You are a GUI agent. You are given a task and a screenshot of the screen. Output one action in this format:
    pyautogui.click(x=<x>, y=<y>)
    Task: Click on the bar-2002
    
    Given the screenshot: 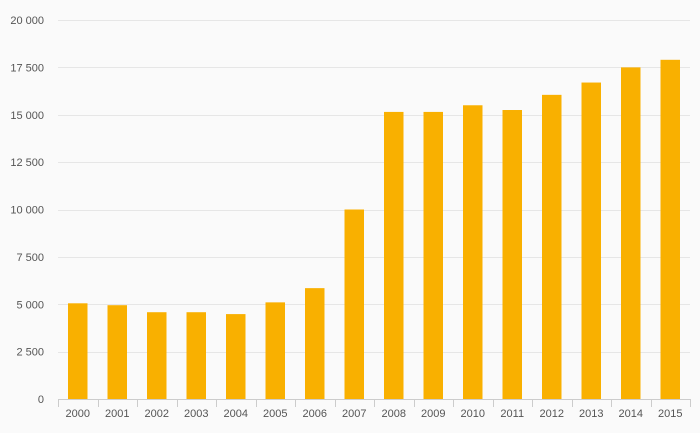 What is the action you would take?
    pyautogui.click(x=157, y=355)
    